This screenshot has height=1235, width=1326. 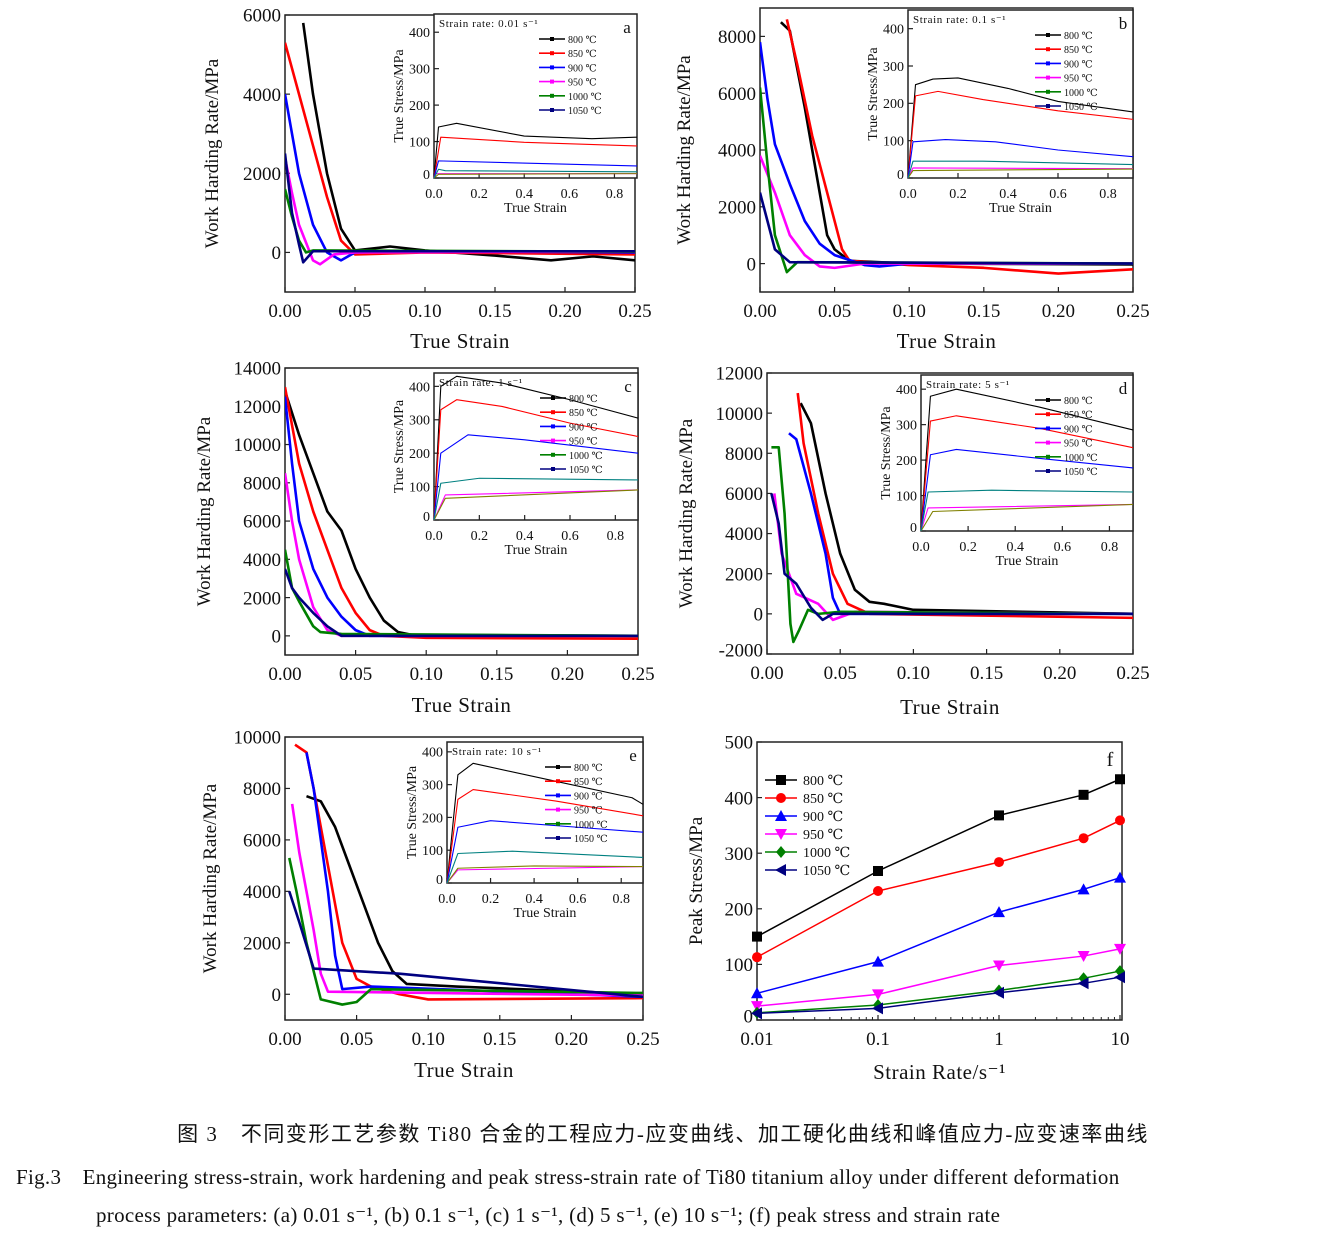 I want to click on legend-label: 800 ℃, so click(x=583, y=399).